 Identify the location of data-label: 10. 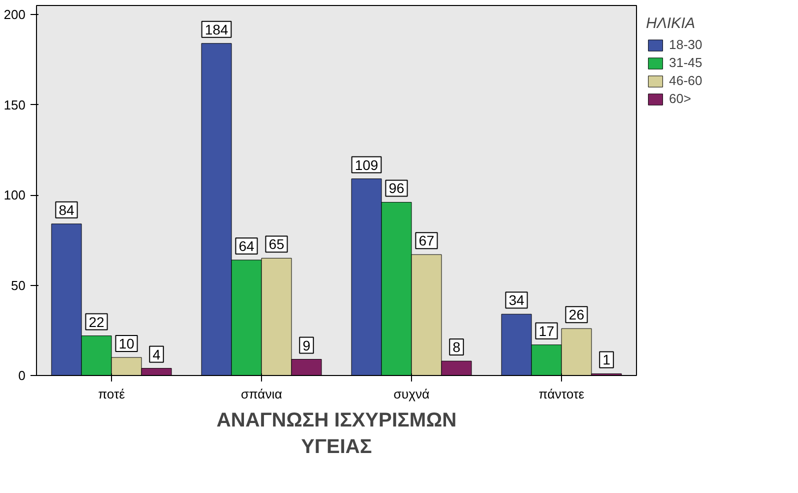
(126, 343).